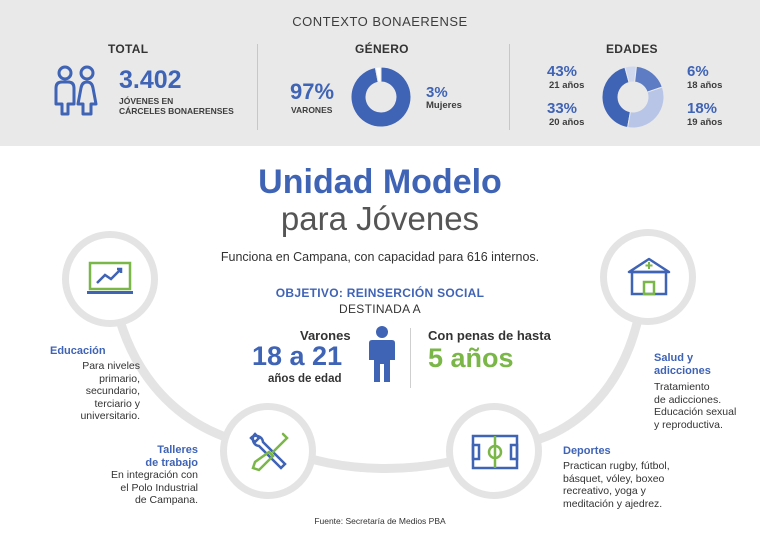 The width and height of the screenshot is (760, 537). Describe the element at coordinates (702, 108) in the screenshot. I see `age-19-pct: 18%` at that location.